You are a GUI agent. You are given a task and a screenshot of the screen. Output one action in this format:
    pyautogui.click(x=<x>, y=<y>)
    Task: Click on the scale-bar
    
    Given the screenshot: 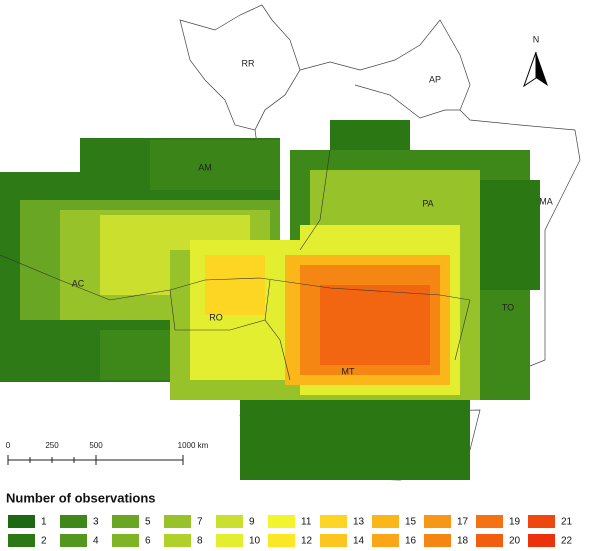 What is the action you would take?
    pyautogui.click(x=95, y=460)
    